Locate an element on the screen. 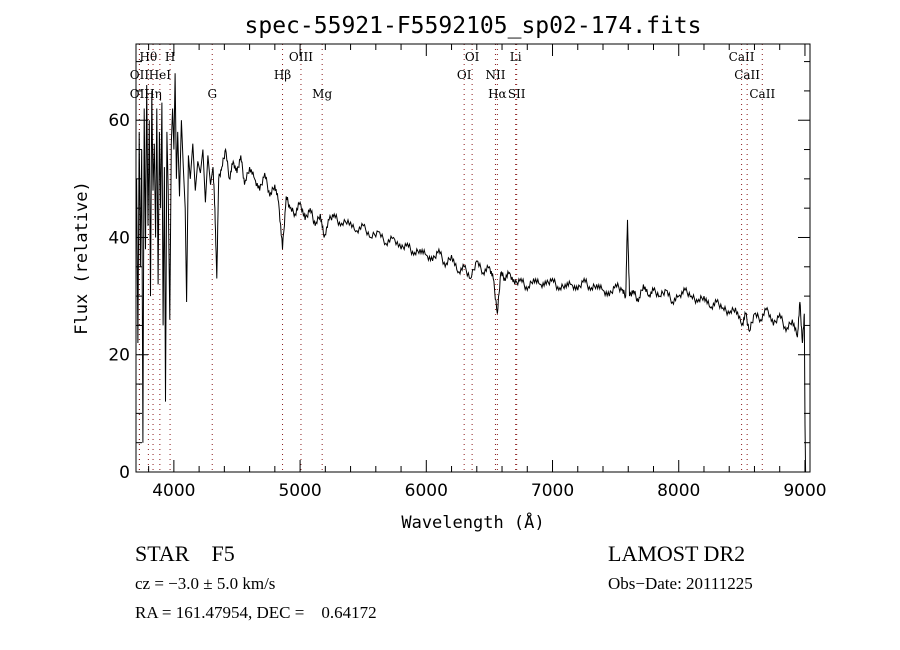 The height and width of the screenshot is (650, 900). spectral-line-label: SII is located at coordinates (517, 94).